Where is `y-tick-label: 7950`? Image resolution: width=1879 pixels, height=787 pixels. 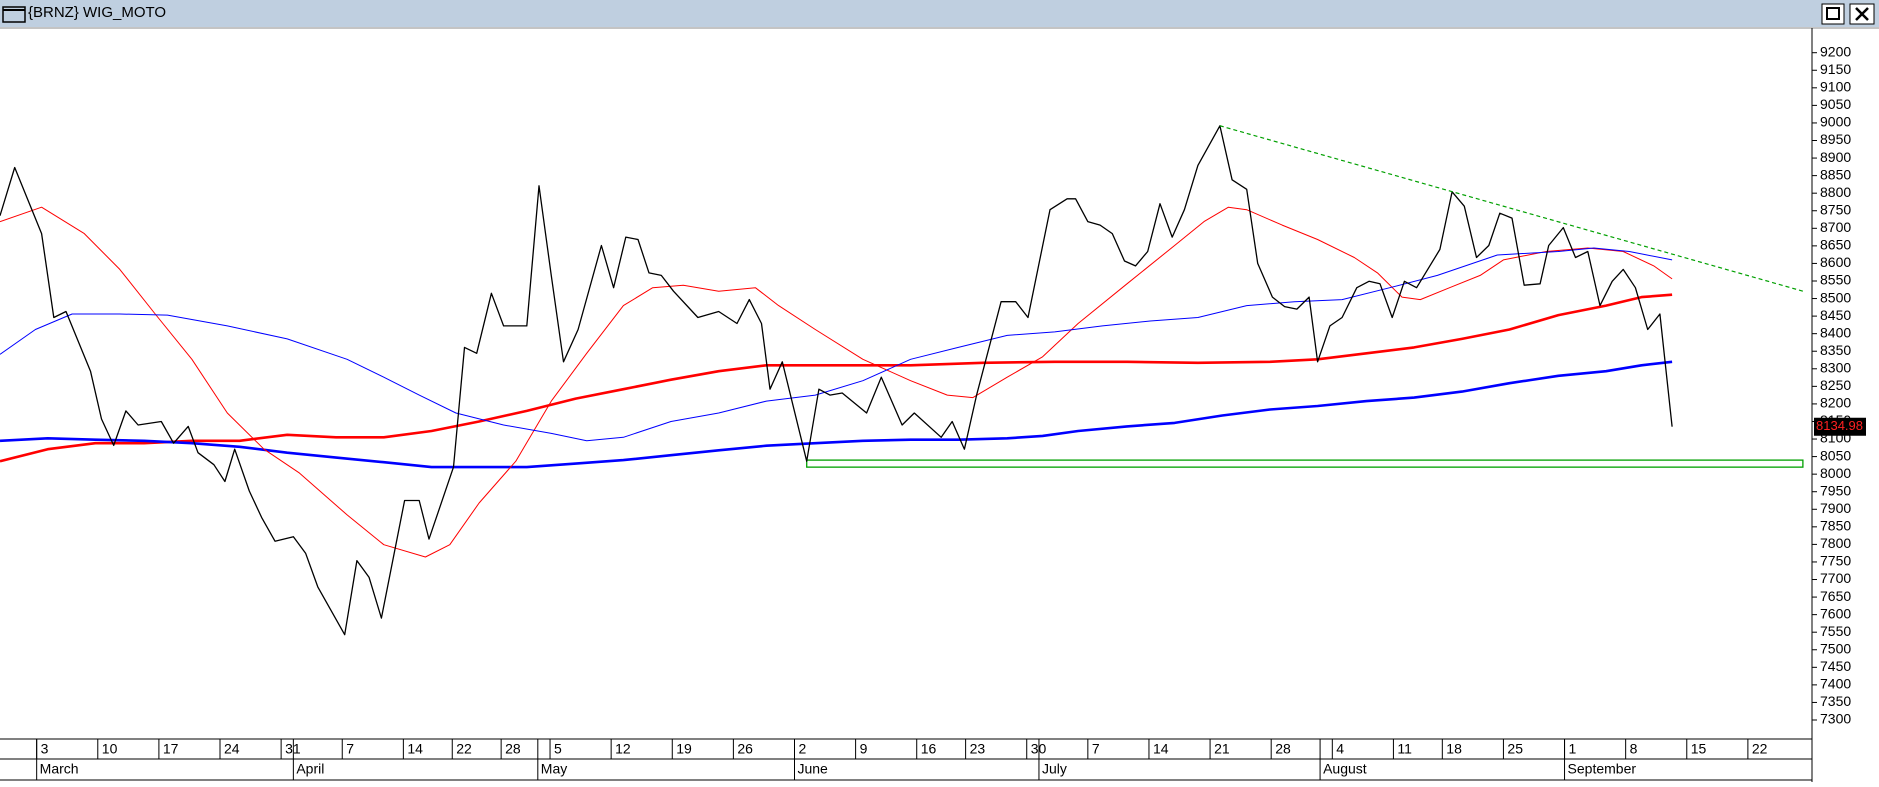
y-tick-label: 7950 is located at coordinates (1835, 490).